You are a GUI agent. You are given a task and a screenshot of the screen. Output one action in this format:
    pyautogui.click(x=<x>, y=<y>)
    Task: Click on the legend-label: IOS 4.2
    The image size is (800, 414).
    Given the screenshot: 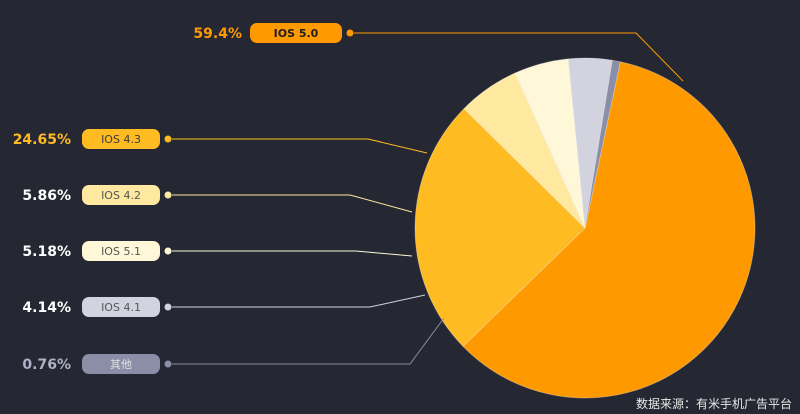 What is the action you would take?
    pyautogui.click(x=121, y=195)
    